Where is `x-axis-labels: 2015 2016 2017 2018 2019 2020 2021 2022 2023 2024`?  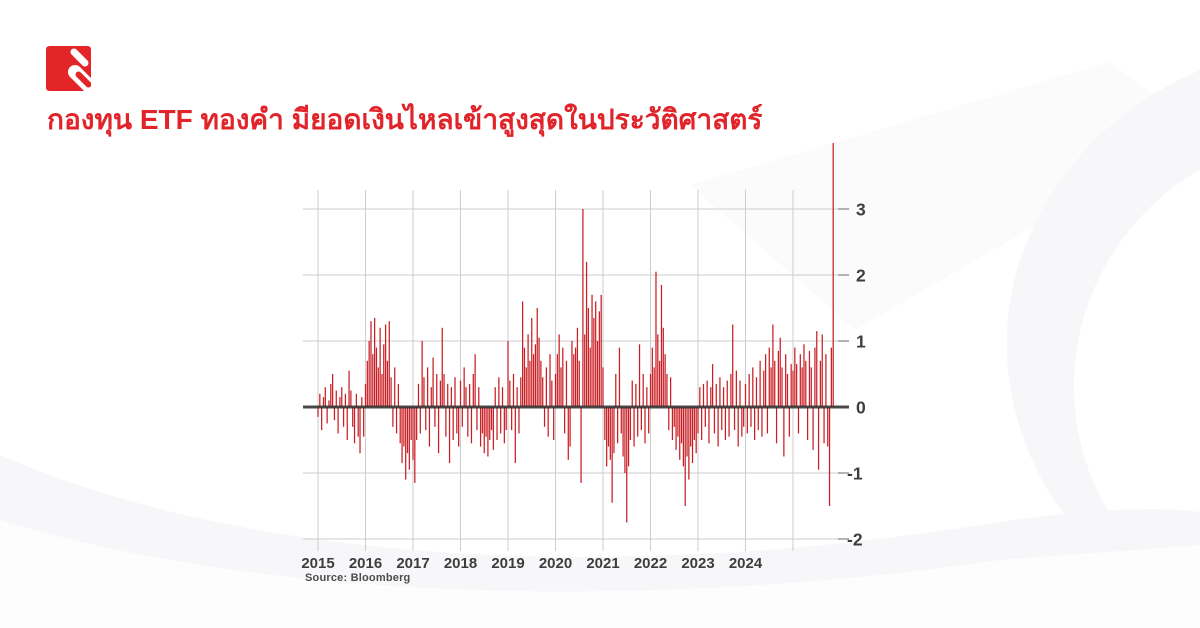
x-axis-labels: 2015 2016 2017 2018 2019 2020 2021 2022 2023 2024 is located at coordinates (532, 563).